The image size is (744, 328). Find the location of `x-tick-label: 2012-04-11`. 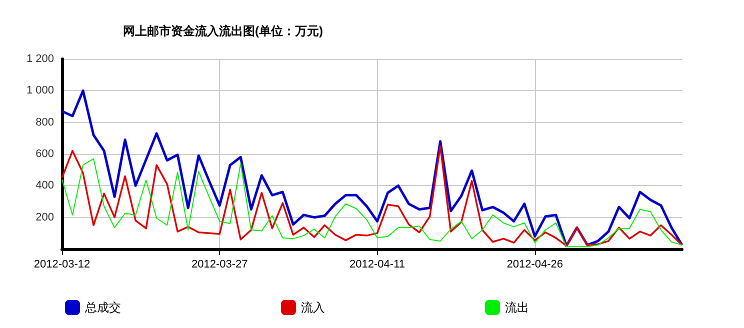

x-tick-label: 2012-04-11 is located at coordinates (377, 264).